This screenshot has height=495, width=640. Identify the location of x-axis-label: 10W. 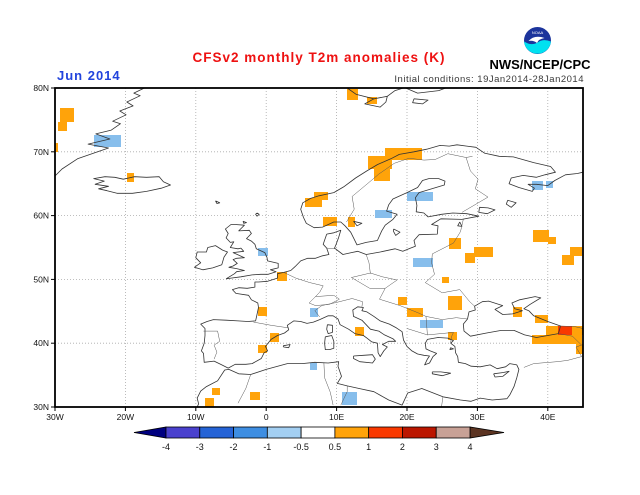
(195, 417).